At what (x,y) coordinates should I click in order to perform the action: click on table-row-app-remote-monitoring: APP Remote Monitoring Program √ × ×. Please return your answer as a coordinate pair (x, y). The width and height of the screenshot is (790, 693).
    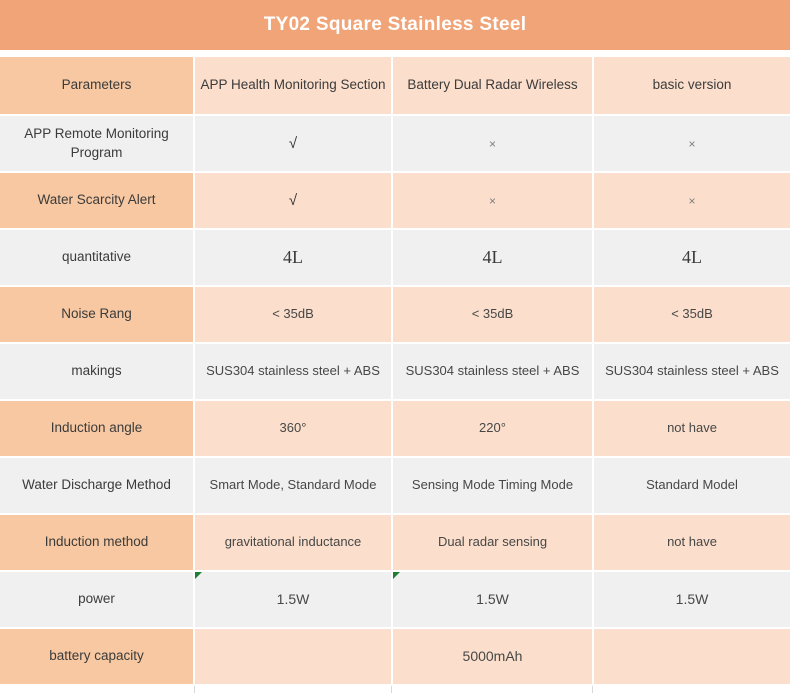
    Looking at the image, I should click on (395, 143).